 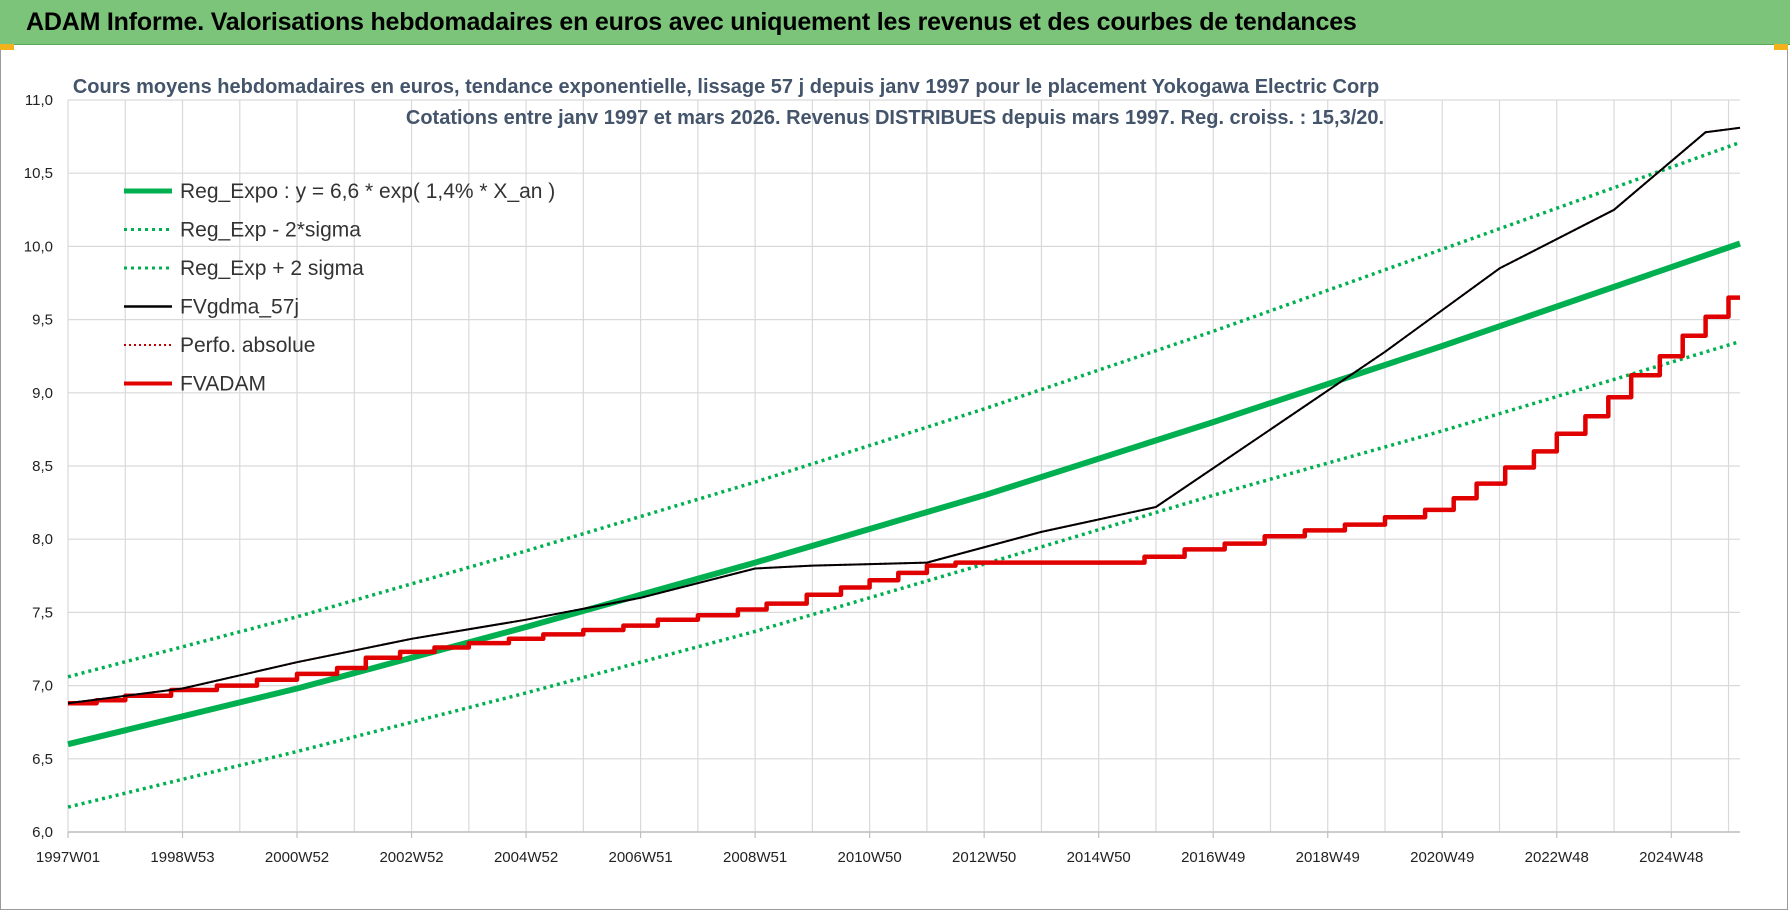 What do you see at coordinates (1213, 857) in the screenshot?
I see `x-tick-label: 2016W49` at bounding box center [1213, 857].